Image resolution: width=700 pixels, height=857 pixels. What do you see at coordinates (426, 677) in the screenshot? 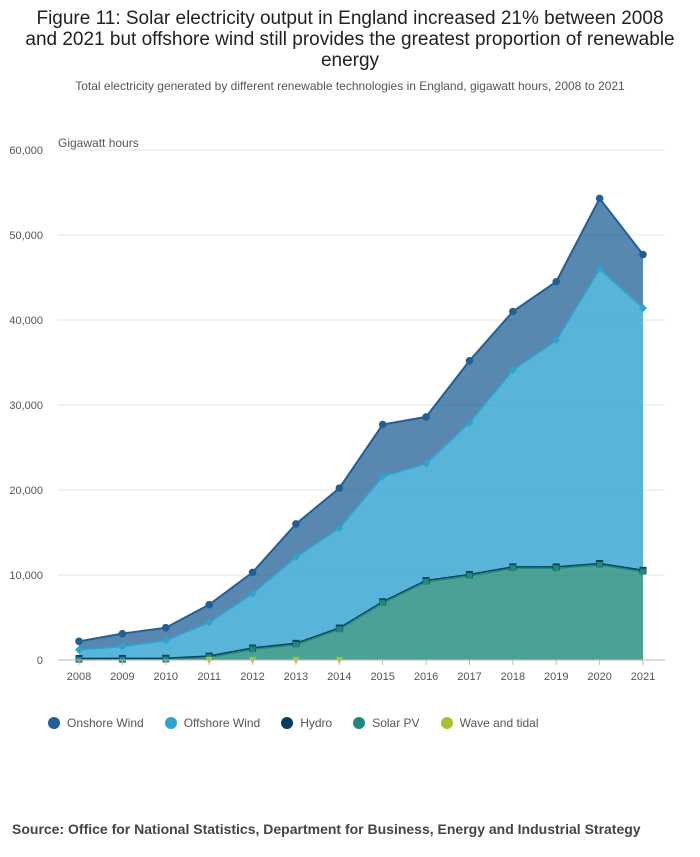
I see `x-tick-label: 2016` at bounding box center [426, 677].